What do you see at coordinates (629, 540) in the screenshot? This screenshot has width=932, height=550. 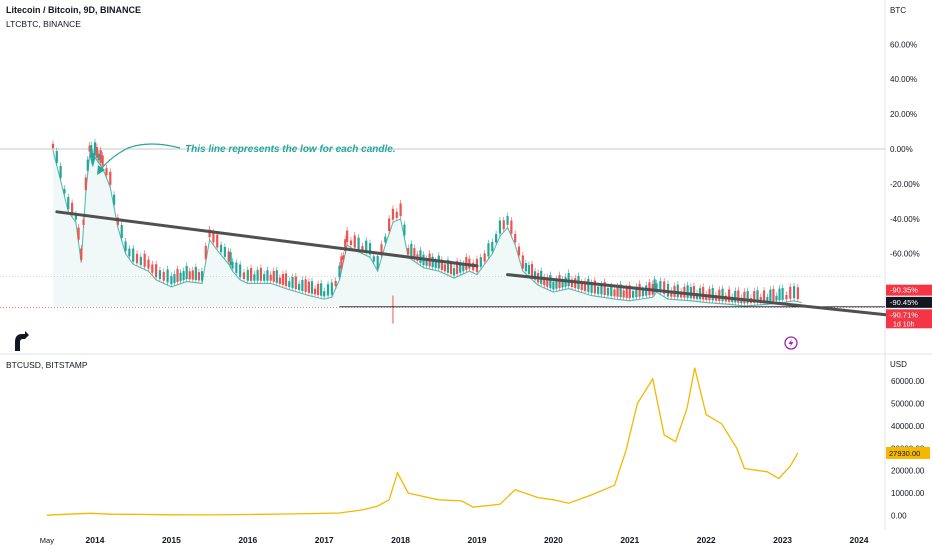 I see `x-tick-label: 2021` at bounding box center [629, 540].